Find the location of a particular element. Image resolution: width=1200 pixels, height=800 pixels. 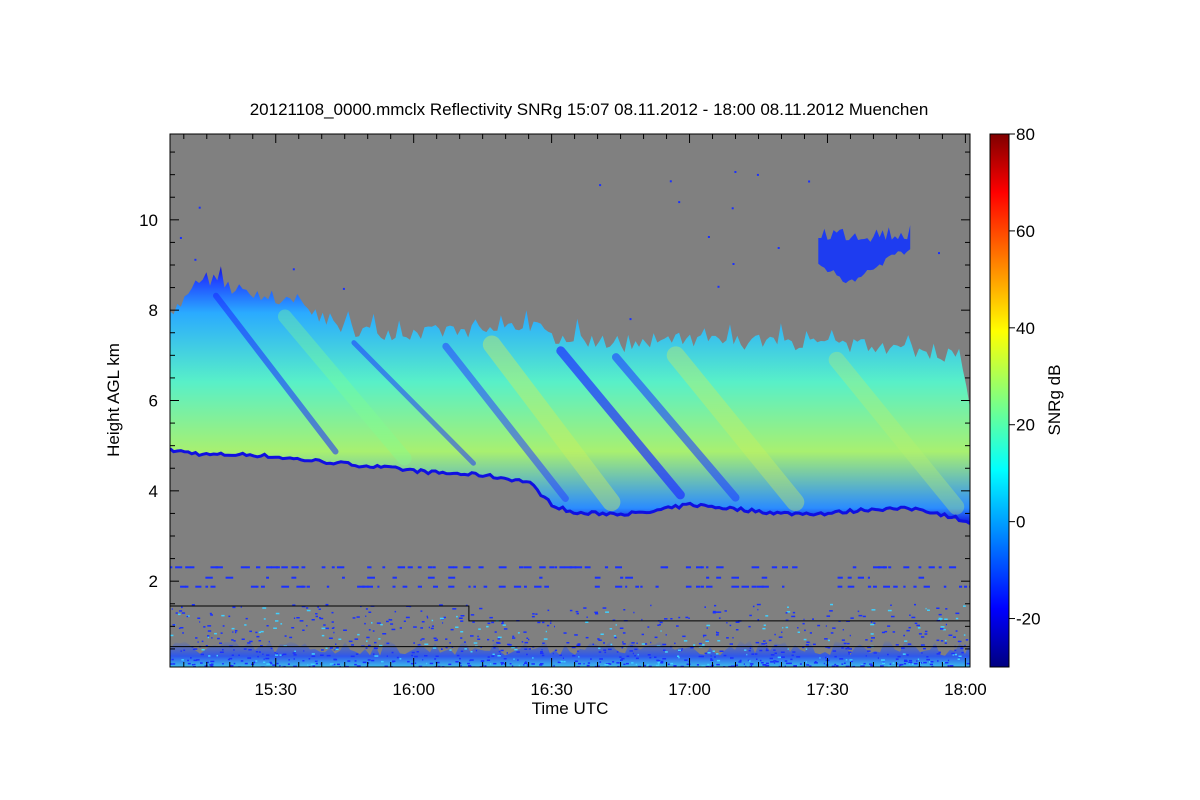

colorbar-gradient is located at coordinates (999, 400).